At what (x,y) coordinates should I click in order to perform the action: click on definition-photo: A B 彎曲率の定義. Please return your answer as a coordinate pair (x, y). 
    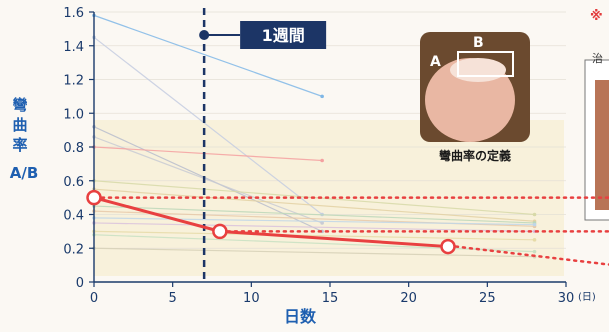
    Looking at the image, I should click on (475, 97).